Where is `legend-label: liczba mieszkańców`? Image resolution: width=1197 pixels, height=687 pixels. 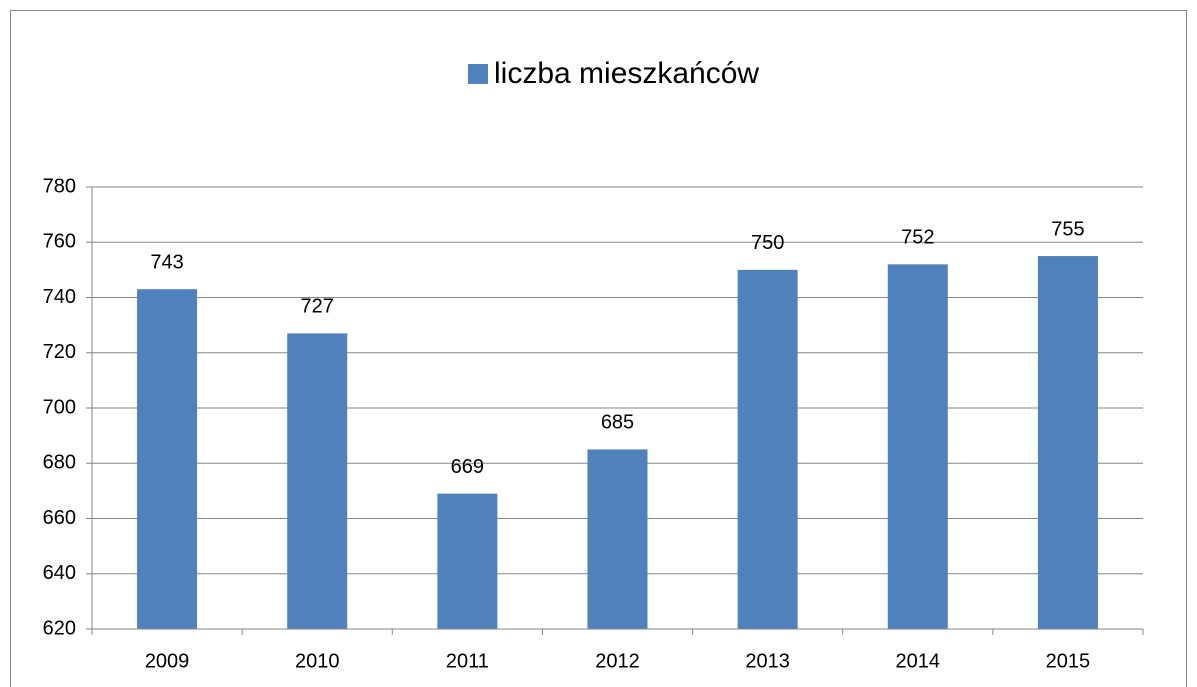 legend-label: liczba mieszkańców is located at coordinates (626, 73).